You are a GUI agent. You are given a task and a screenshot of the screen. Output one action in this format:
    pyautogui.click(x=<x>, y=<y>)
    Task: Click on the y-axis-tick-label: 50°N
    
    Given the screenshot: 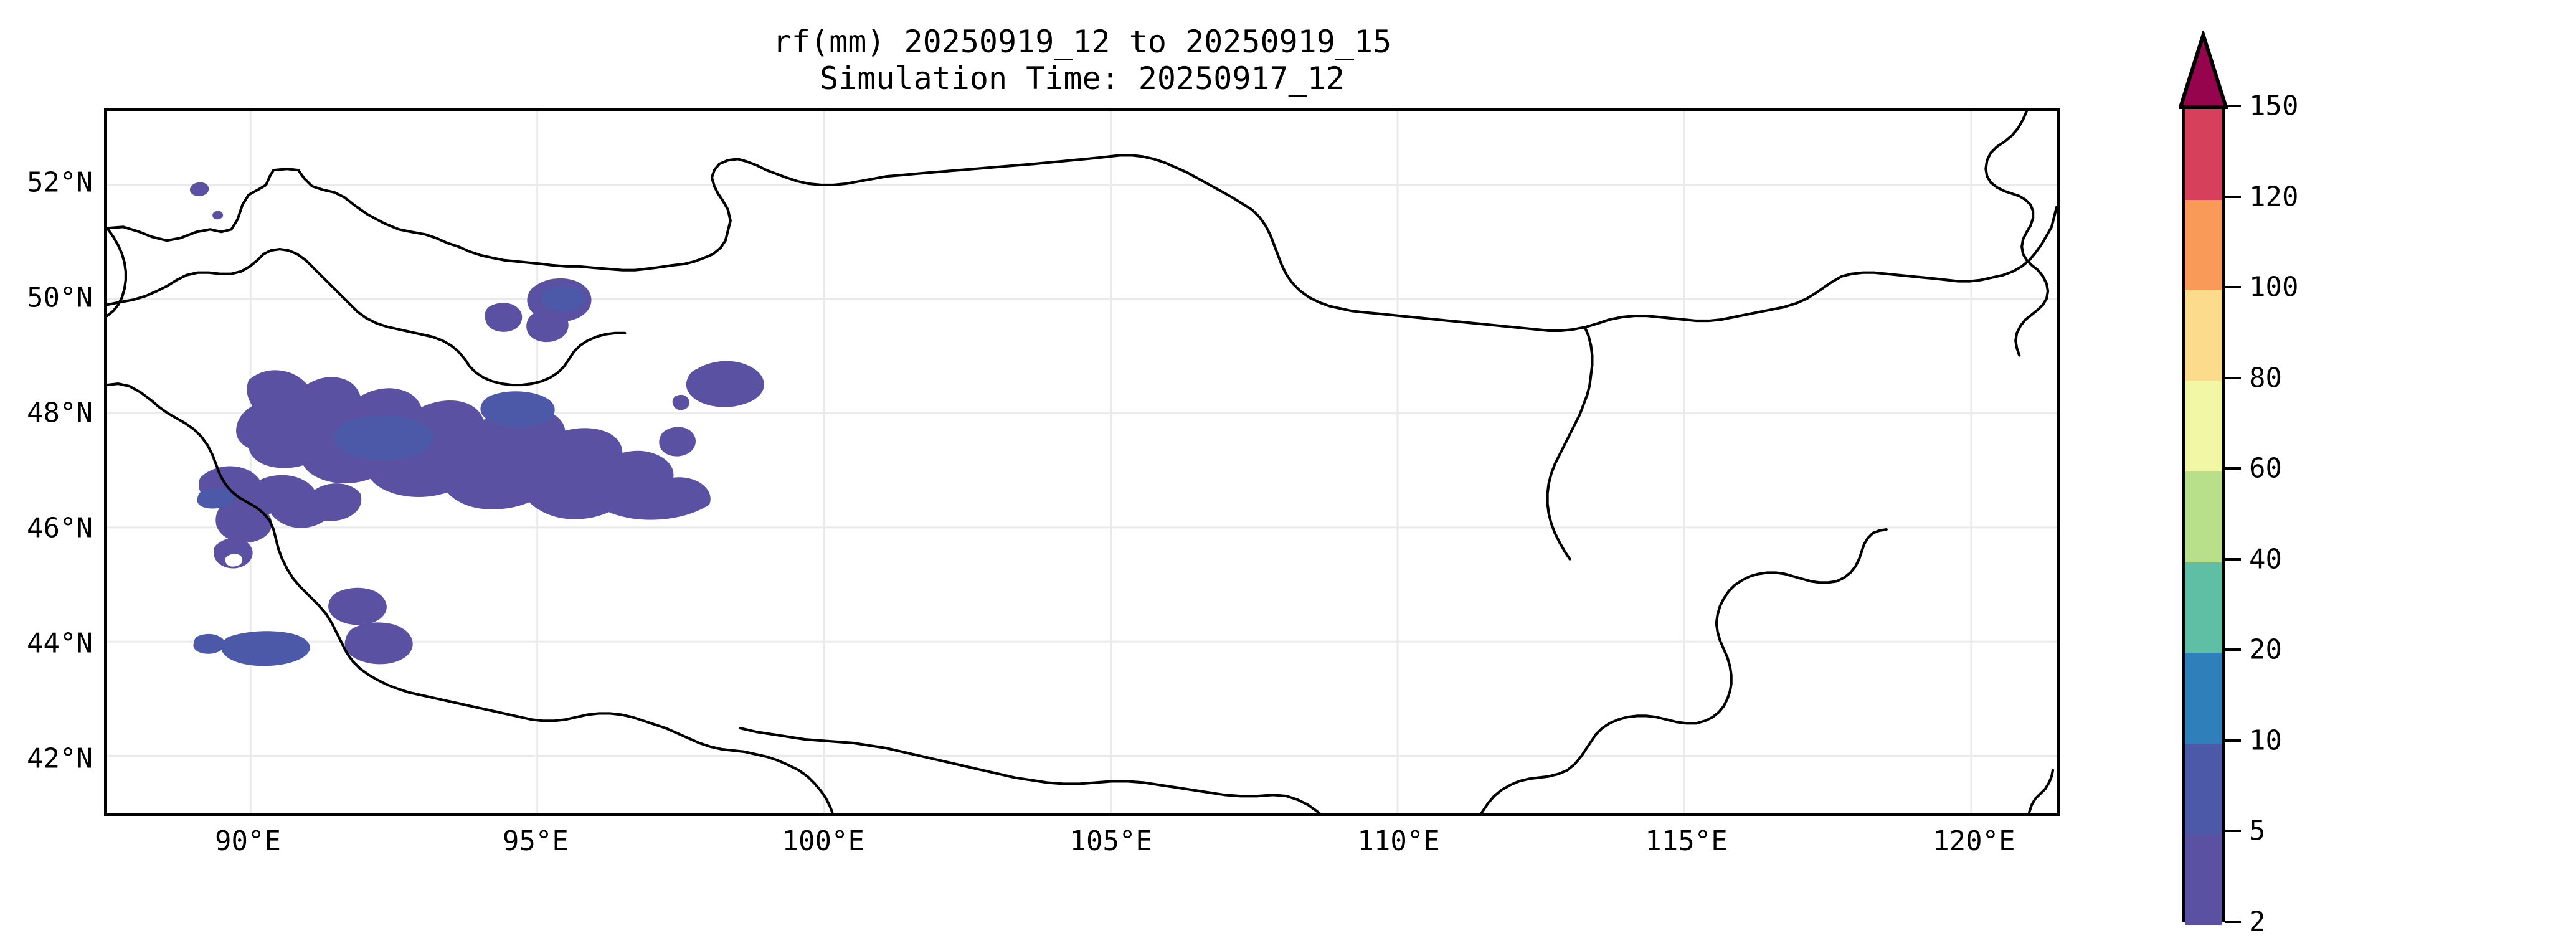 What is the action you would take?
    pyautogui.click(x=60, y=298)
    